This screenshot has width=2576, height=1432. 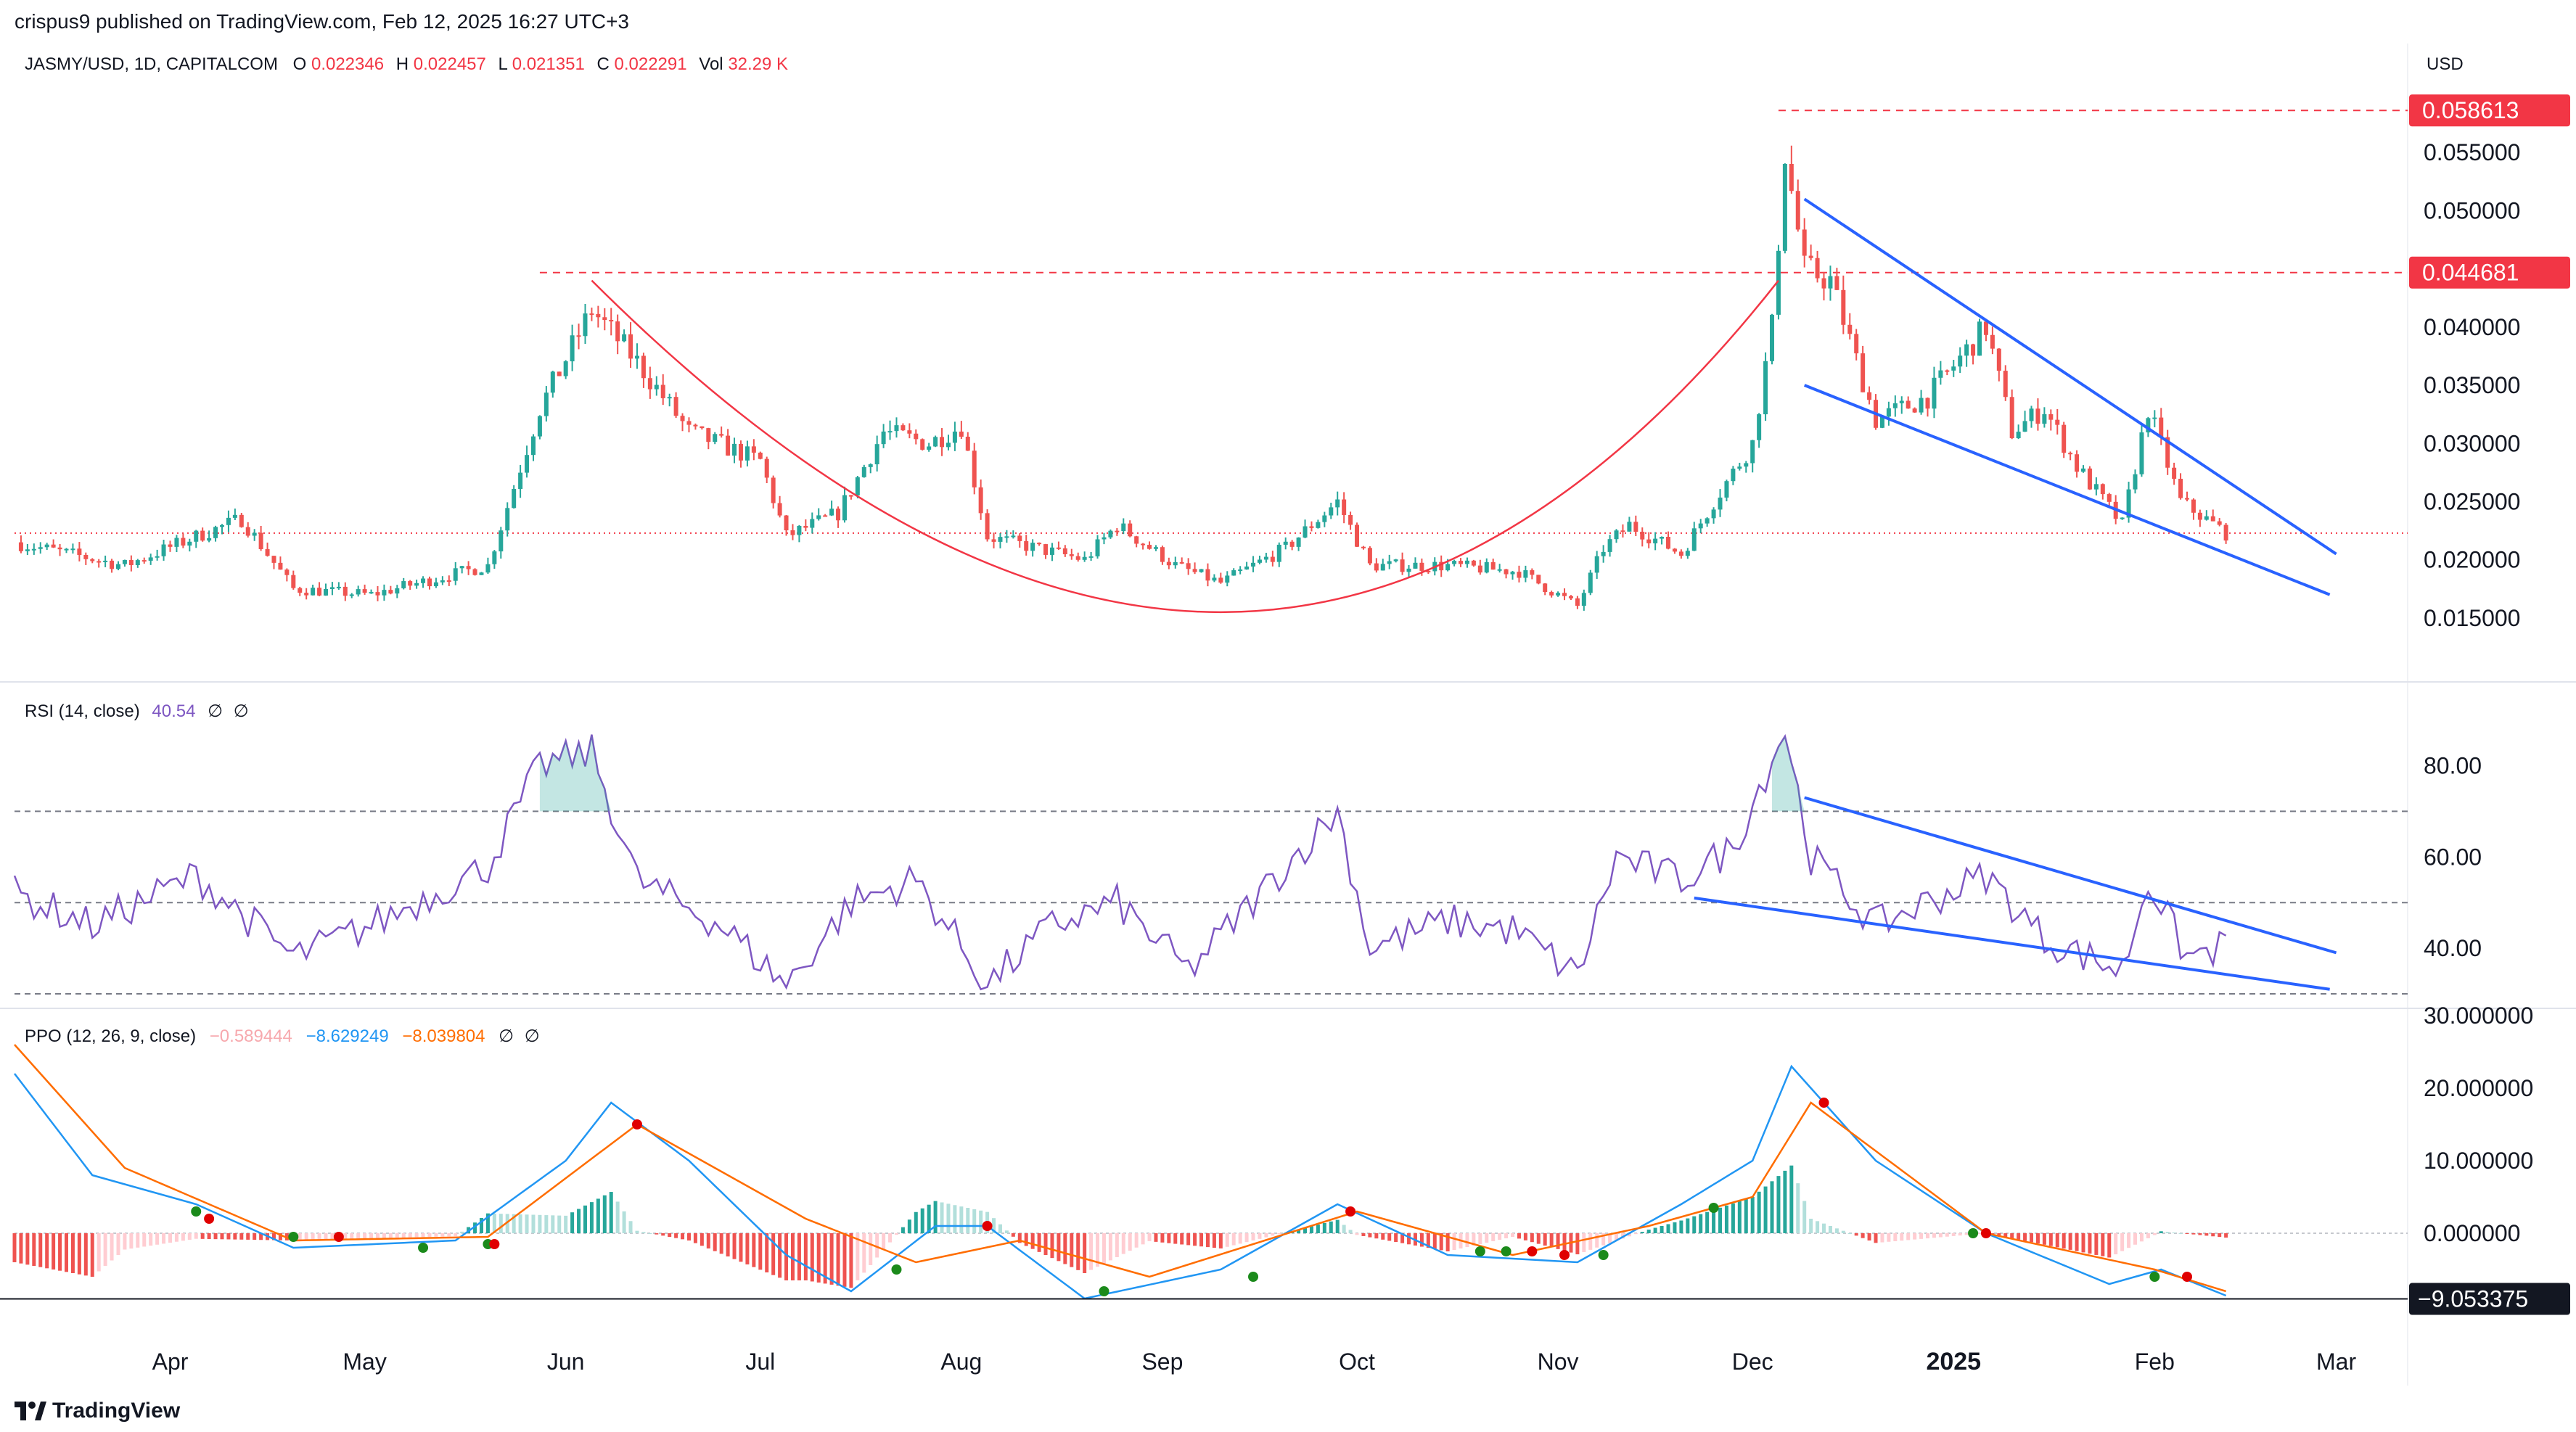 I want to click on rsi-tick-label: 80.00, so click(x=2453, y=765).